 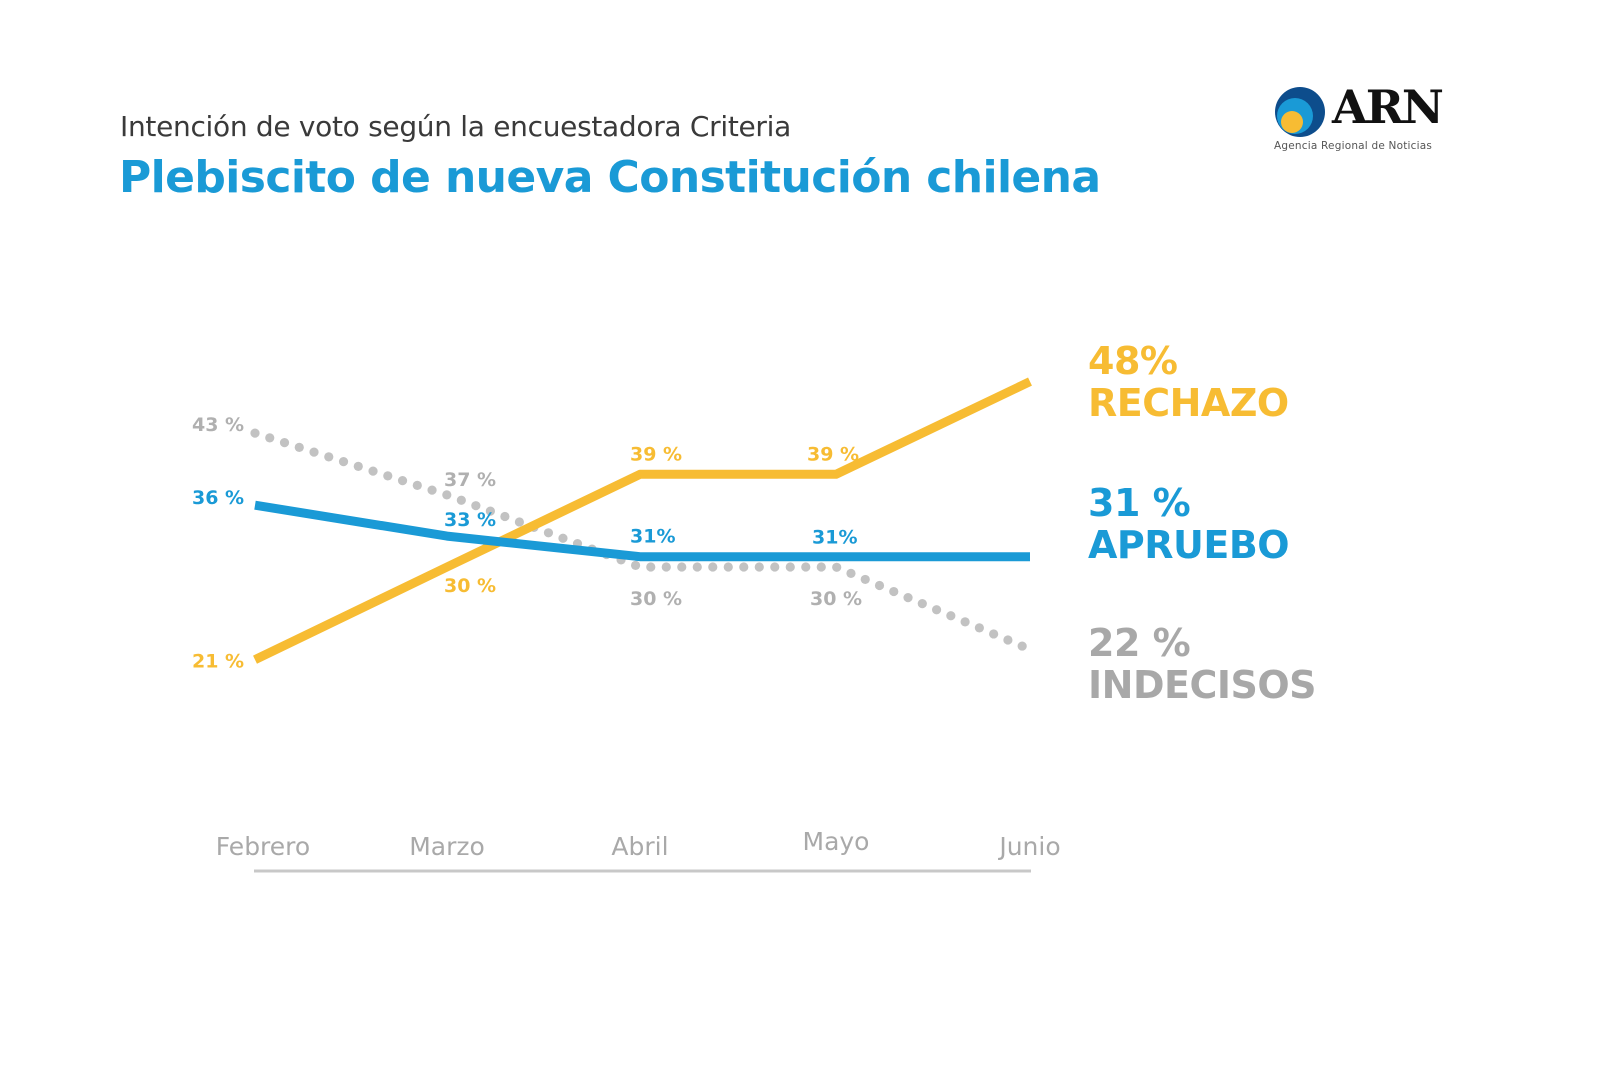 I want to click on logo-tagline: Agencia Regional de Noticias, so click(x=1353, y=146).